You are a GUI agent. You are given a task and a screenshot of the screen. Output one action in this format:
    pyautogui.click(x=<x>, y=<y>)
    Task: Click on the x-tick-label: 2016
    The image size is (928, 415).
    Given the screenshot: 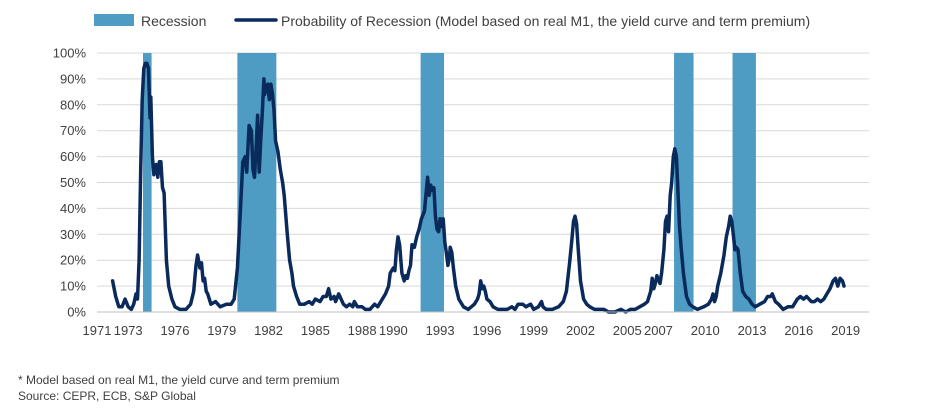 What is the action you would take?
    pyautogui.click(x=798, y=330)
    